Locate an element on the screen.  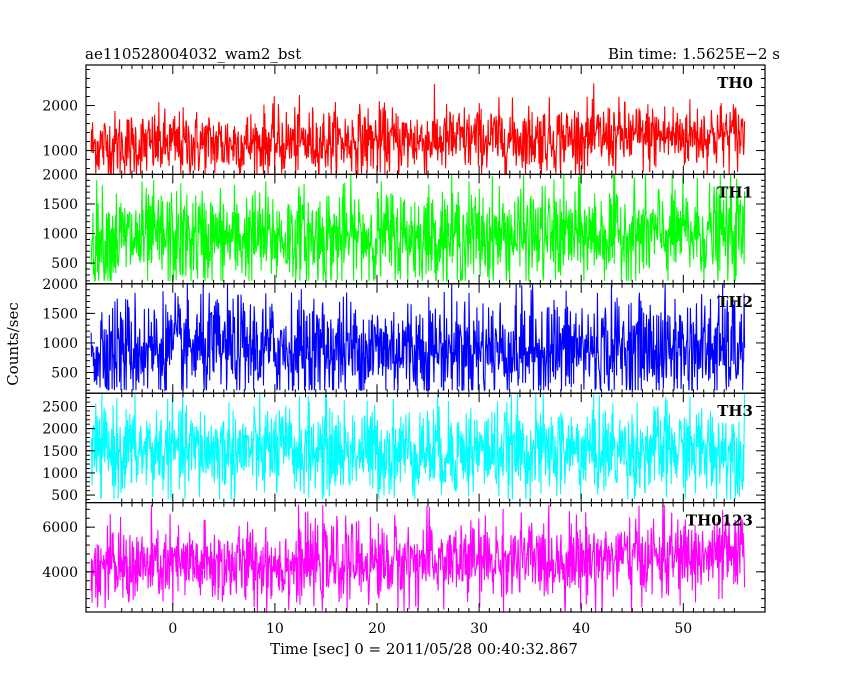
panel-label: TH2 is located at coordinates (735, 302).